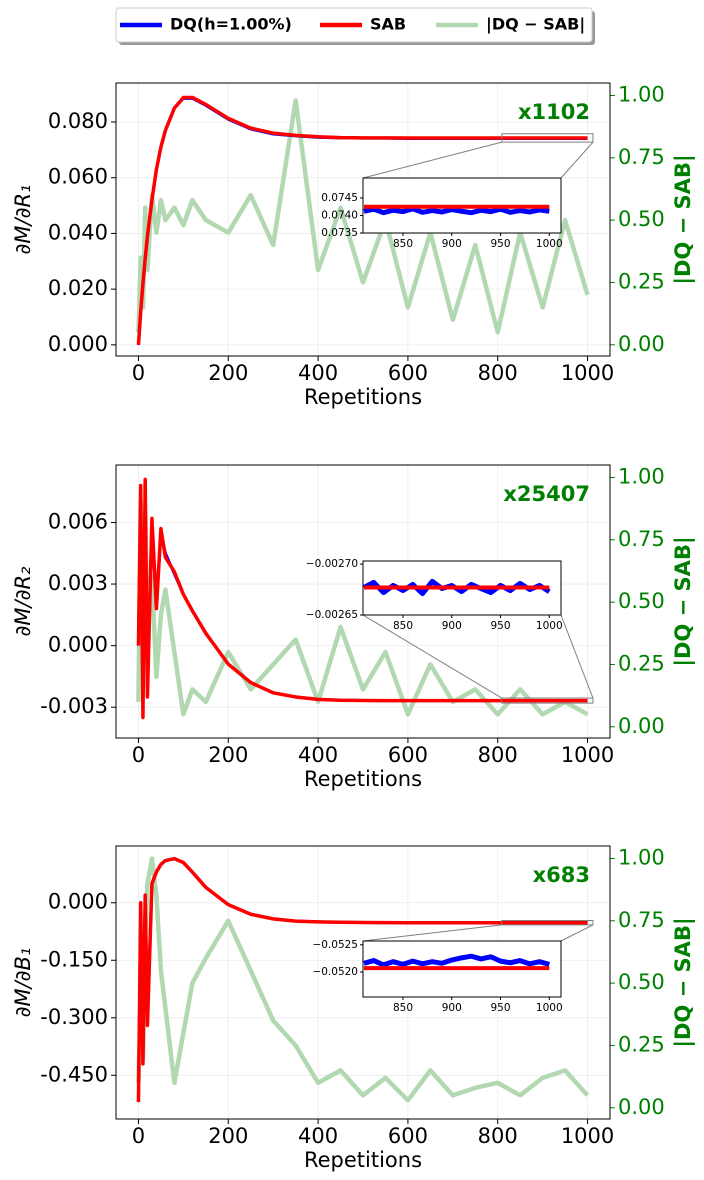 This screenshot has height=1180, width=704. I want to click on legend: DQ(h=1.00%) SAB |DQ − SAB|, so click(355, 26).